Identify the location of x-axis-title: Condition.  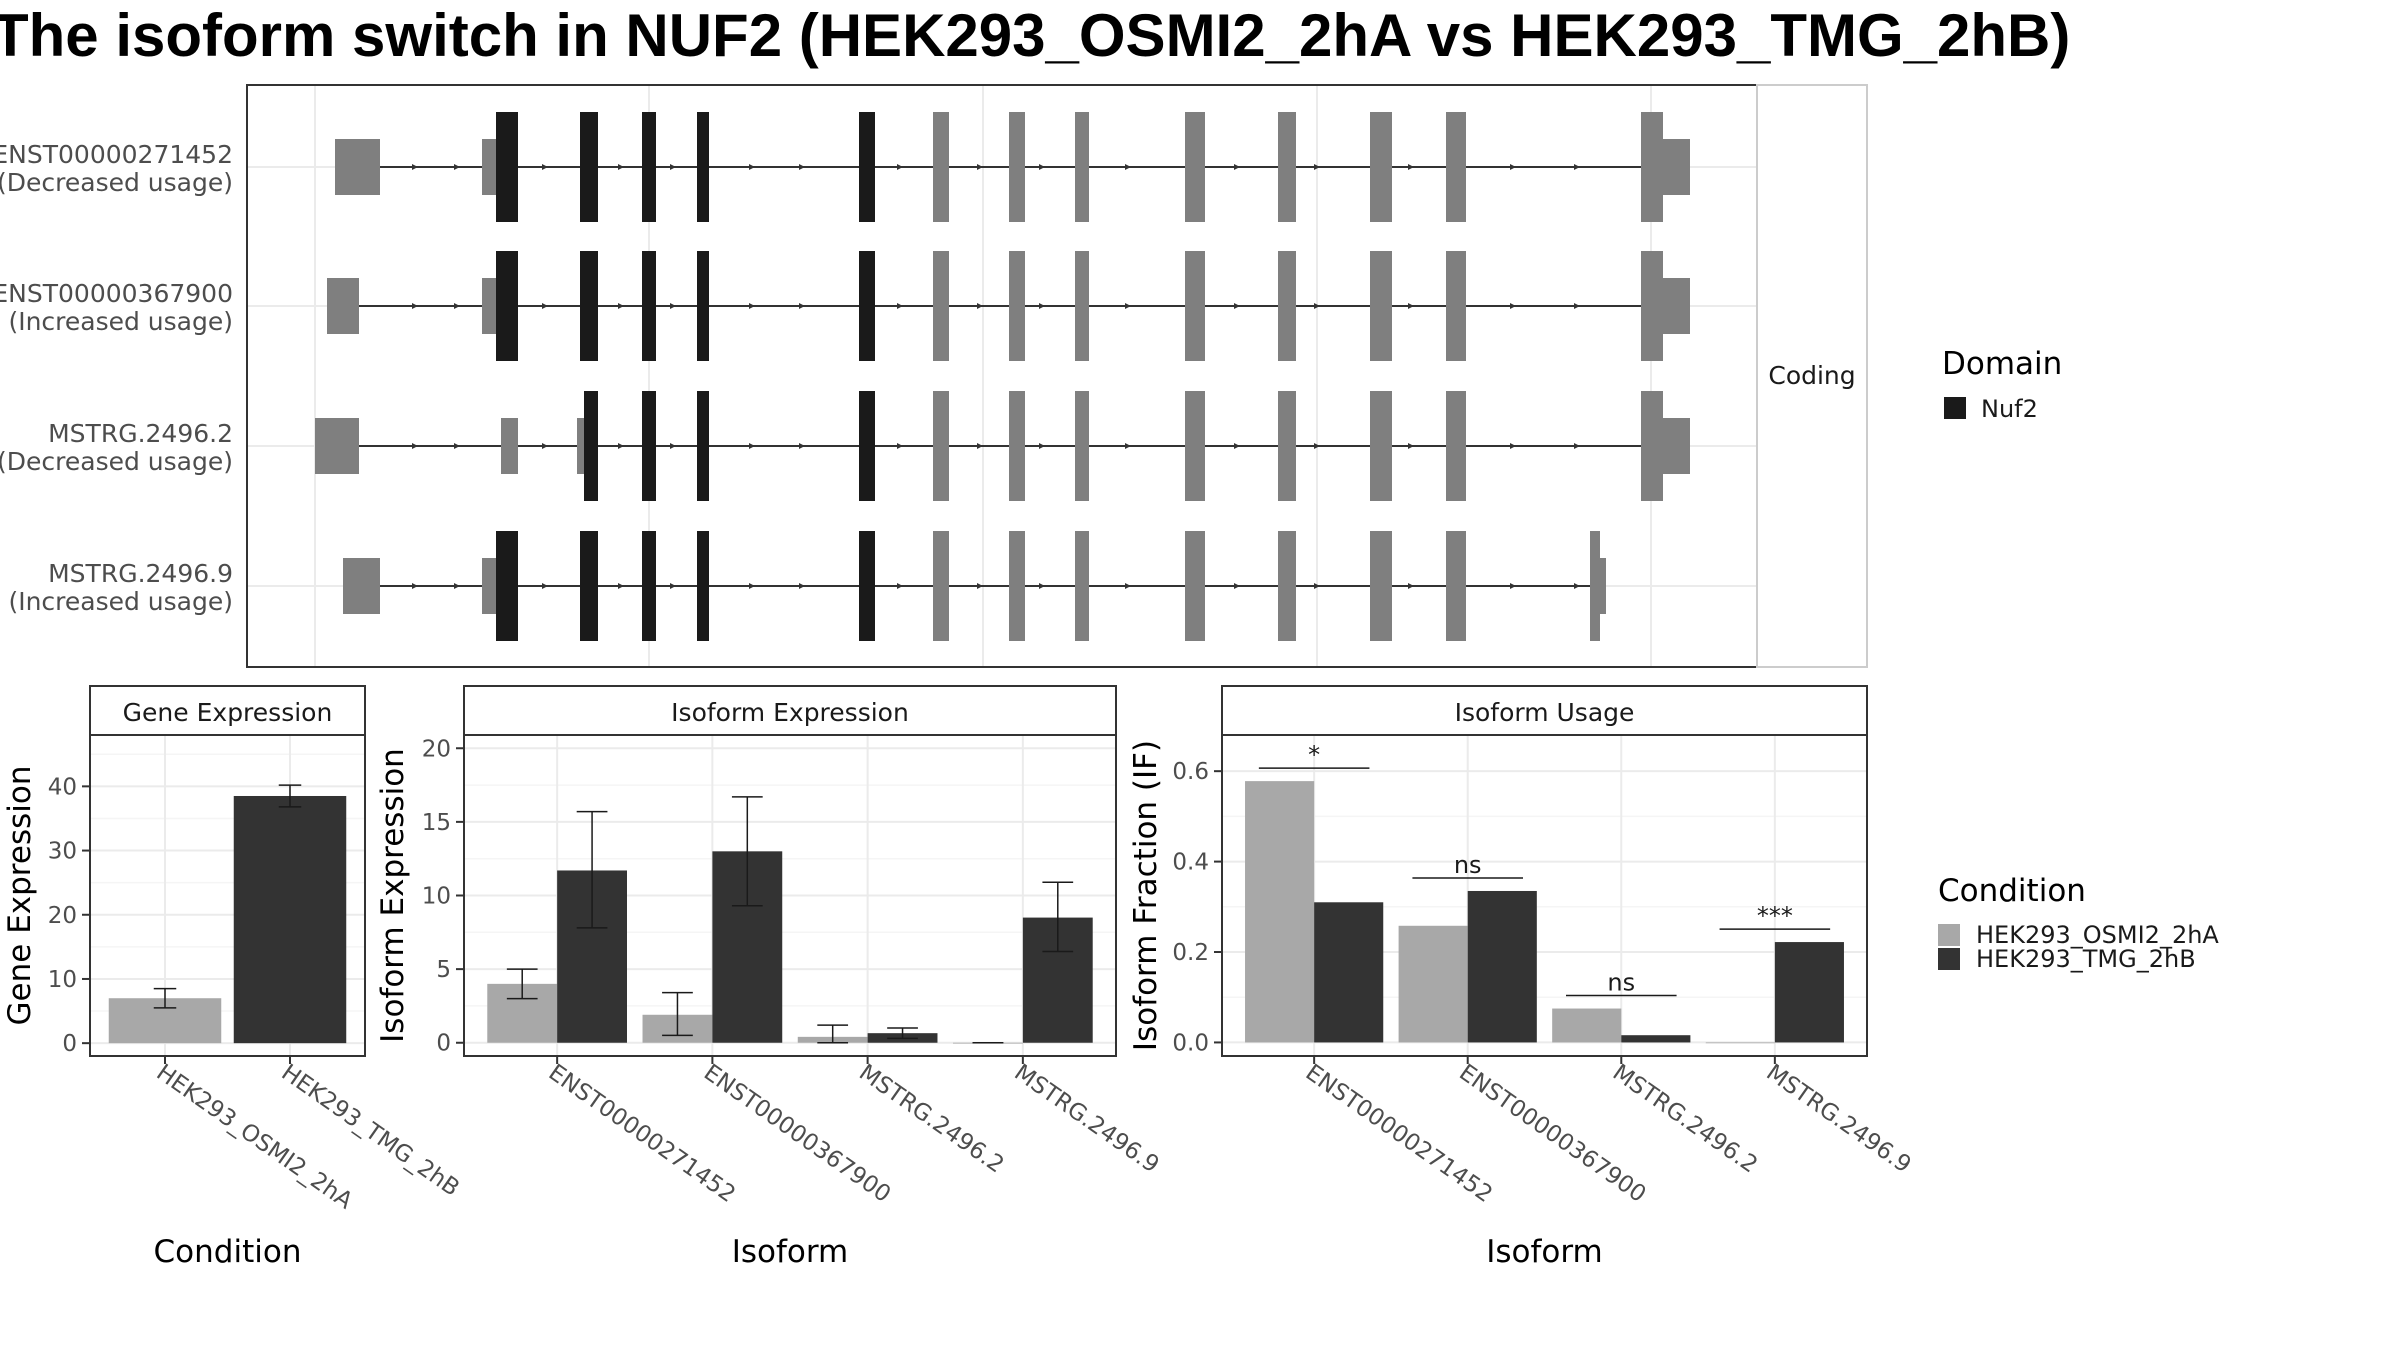
(228, 1252).